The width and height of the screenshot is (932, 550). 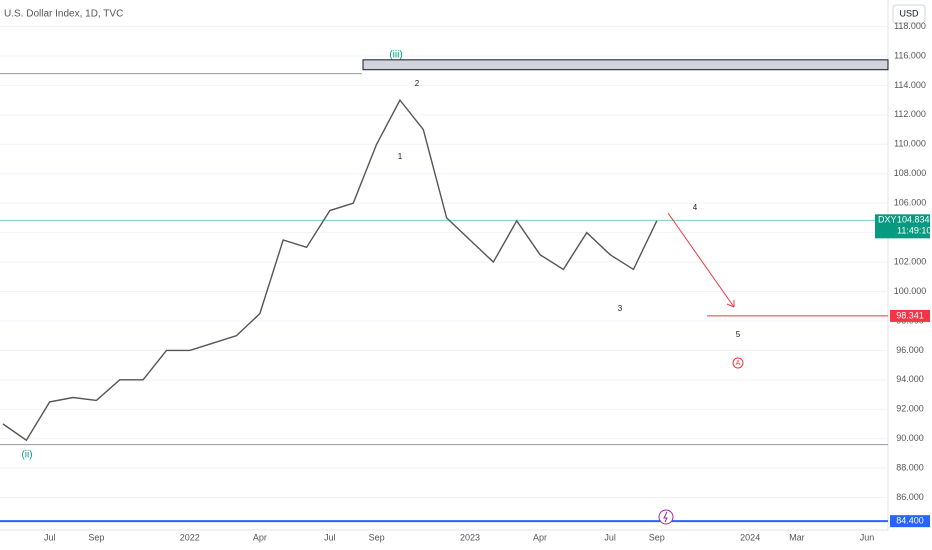 What do you see at coordinates (797, 537) in the screenshot?
I see `x-tick-label: Mar` at bounding box center [797, 537].